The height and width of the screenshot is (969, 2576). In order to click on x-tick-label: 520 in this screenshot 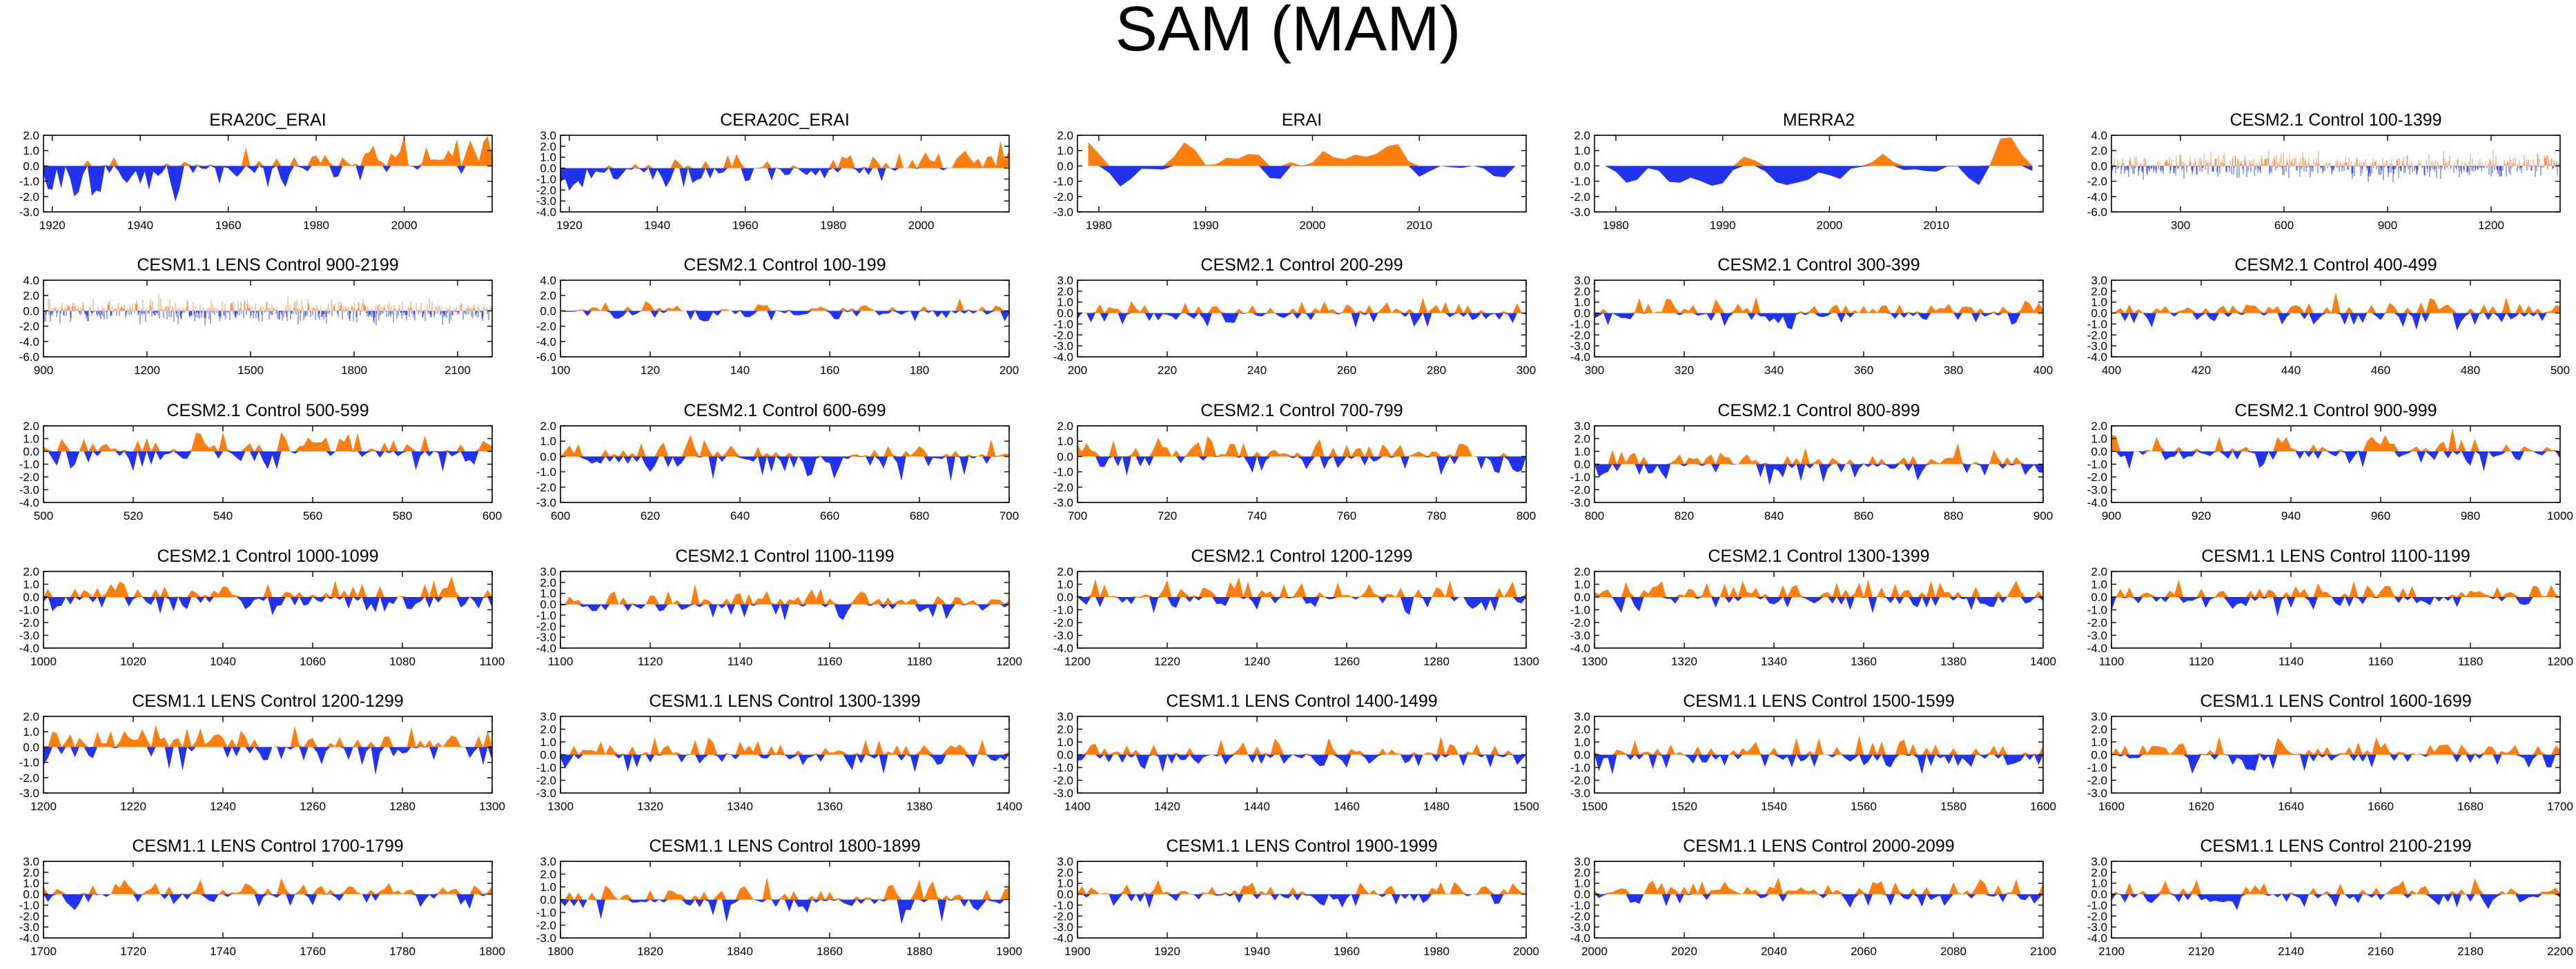, I will do `click(133, 515)`.